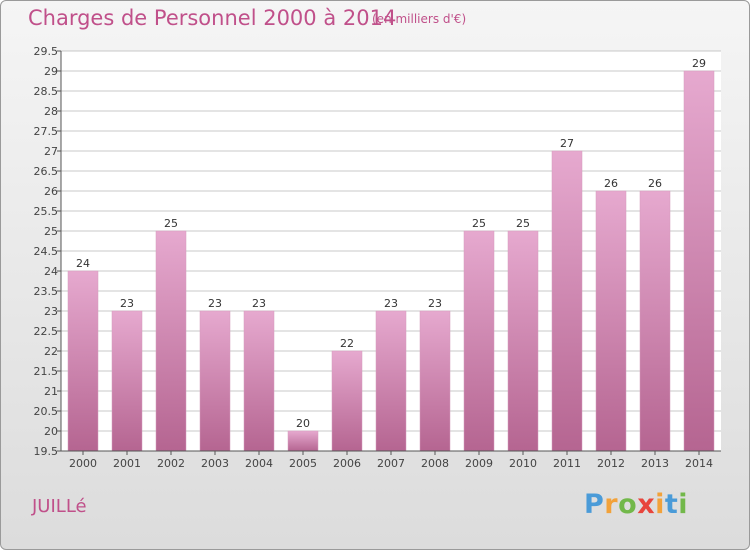  I want to click on bar-2002, so click(171, 341).